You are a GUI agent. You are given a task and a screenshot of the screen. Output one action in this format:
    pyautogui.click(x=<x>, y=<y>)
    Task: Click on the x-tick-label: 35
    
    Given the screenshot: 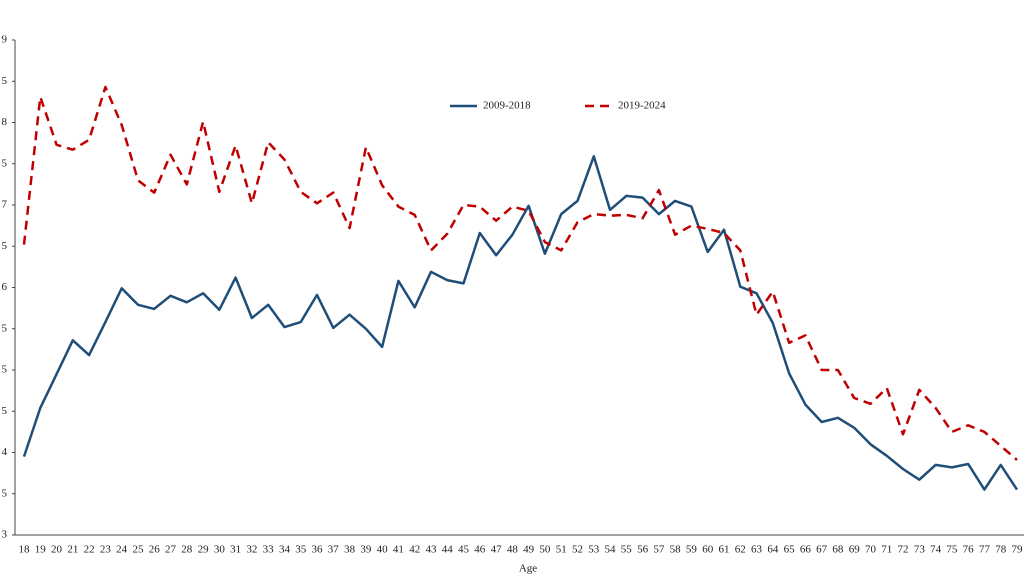 What is the action you would take?
    pyautogui.click(x=301, y=550)
    